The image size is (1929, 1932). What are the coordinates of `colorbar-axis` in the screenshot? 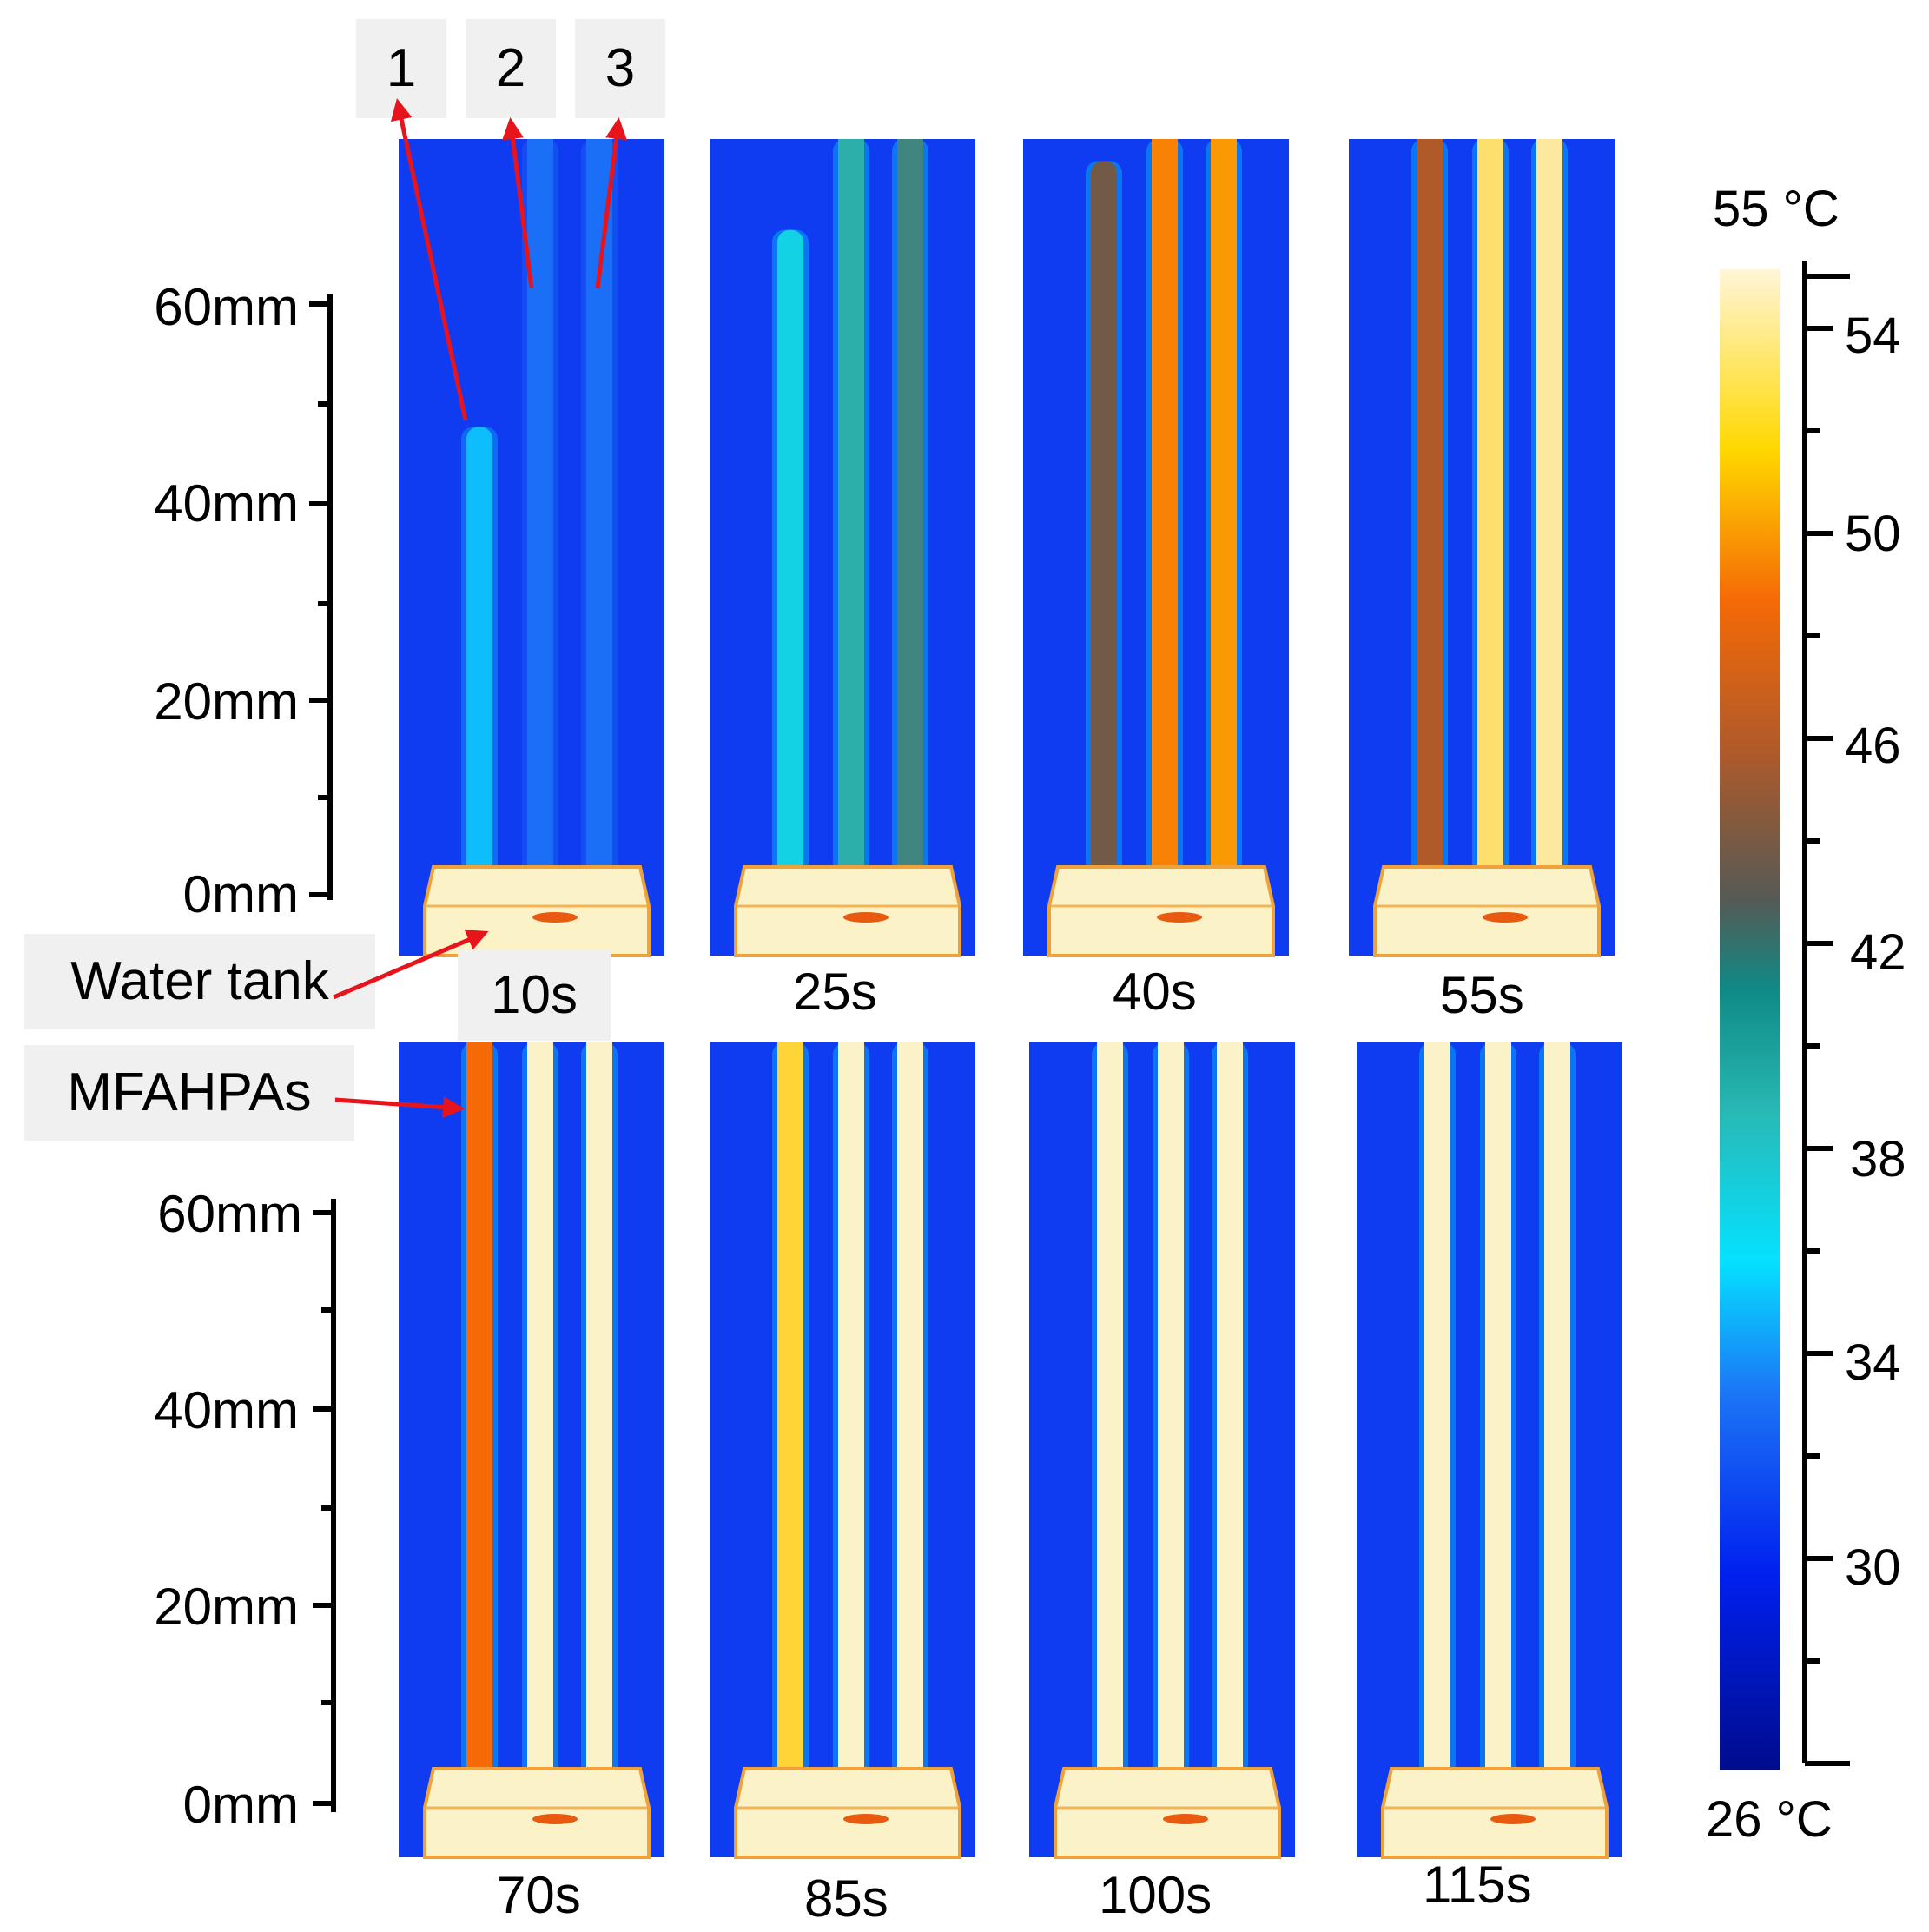 It's located at (1826, 1013).